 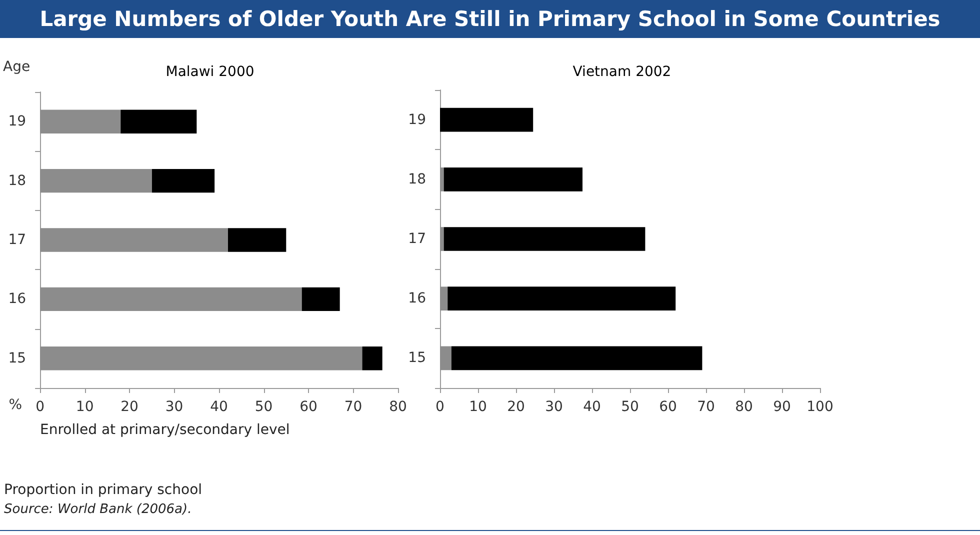 What do you see at coordinates (210, 72) in the screenshot?
I see `chart-subtitle: Malawi 2000` at bounding box center [210, 72].